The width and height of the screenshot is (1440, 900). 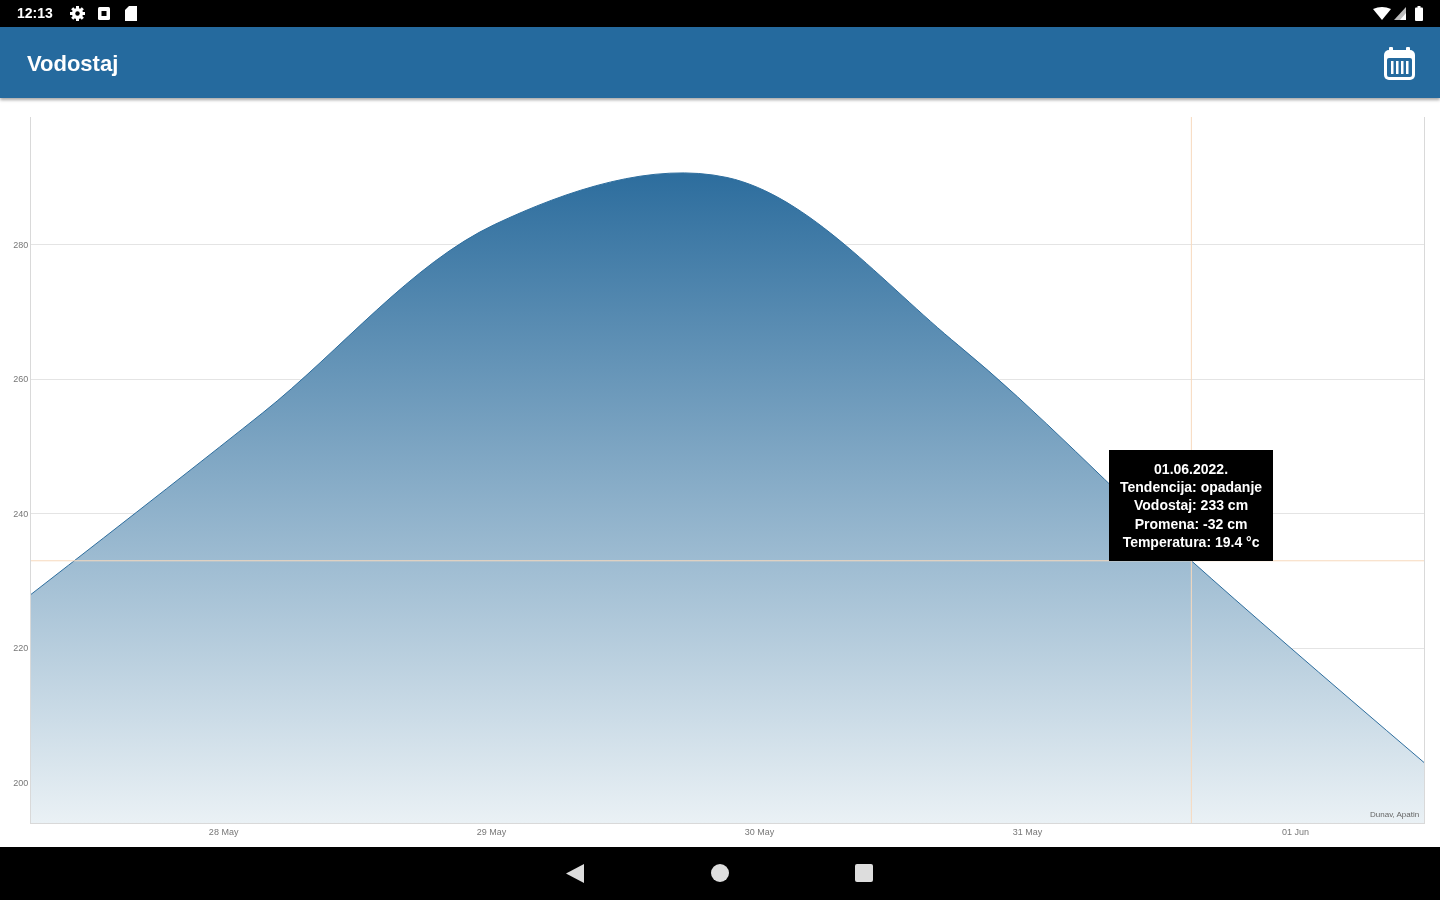 What do you see at coordinates (1296, 831) in the screenshot?
I see `x-tick-label: 01 Jun` at bounding box center [1296, 831].